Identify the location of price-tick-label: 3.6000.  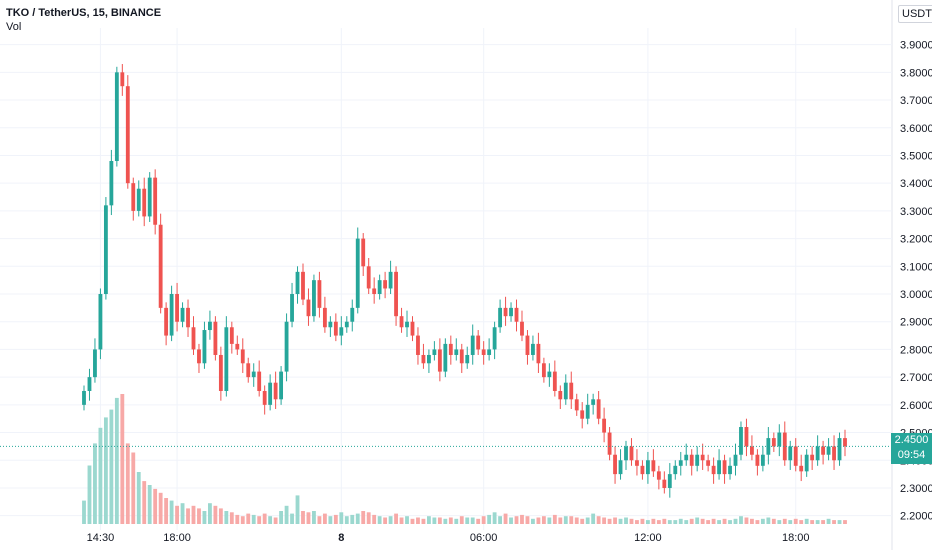
(916, 129).